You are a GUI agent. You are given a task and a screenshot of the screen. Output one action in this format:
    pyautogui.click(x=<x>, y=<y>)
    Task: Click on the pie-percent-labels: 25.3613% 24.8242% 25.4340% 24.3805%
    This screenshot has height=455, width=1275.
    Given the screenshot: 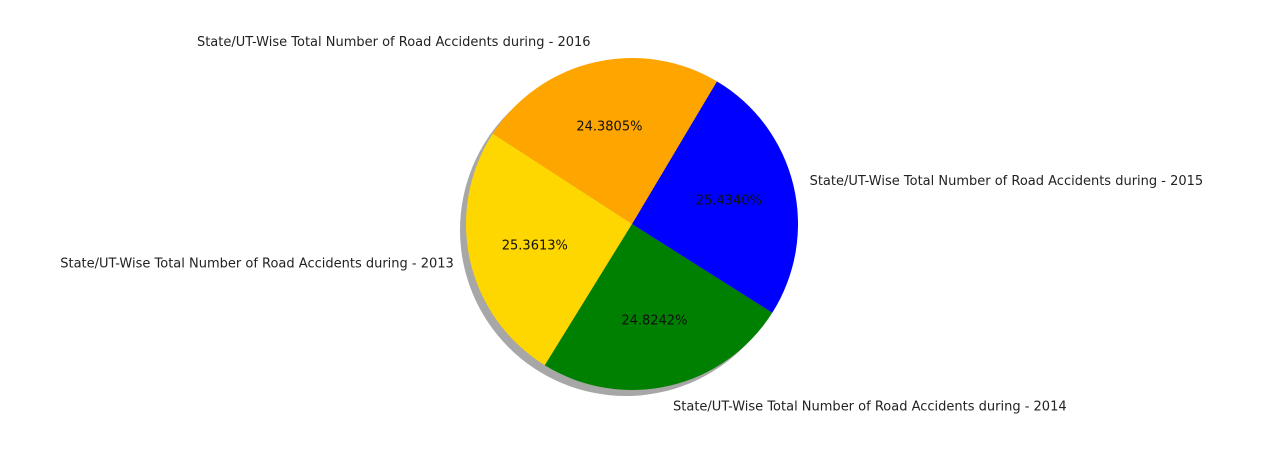 What is the action you would take?
    pyautogui.click(x=632, y=223)
    